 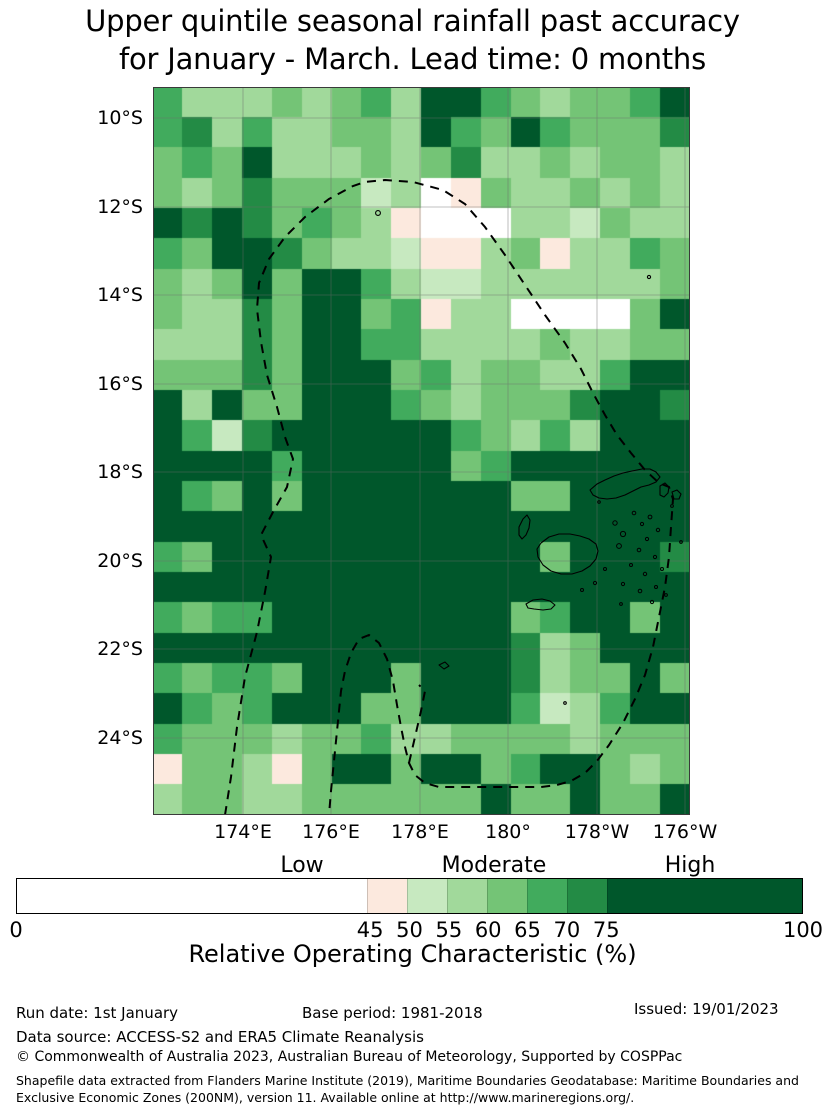 What do you see at coordinates (417, 724) in the screenshot?
I see `eez-boundary-notch` at bounding box center [417, 724].